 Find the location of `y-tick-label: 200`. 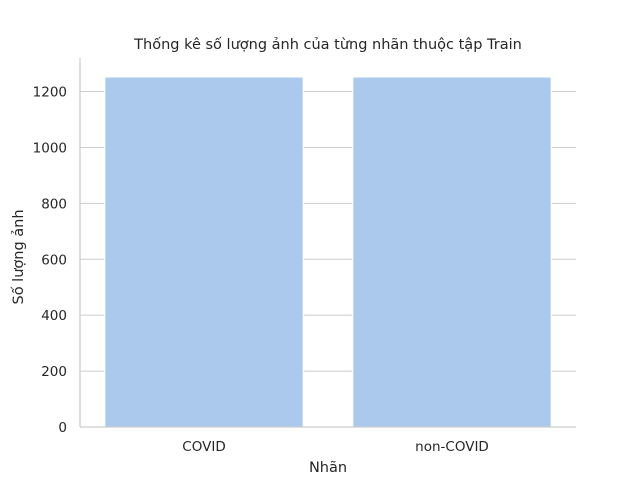

y-tick-label: 200 is located at coordinates (54, 372).